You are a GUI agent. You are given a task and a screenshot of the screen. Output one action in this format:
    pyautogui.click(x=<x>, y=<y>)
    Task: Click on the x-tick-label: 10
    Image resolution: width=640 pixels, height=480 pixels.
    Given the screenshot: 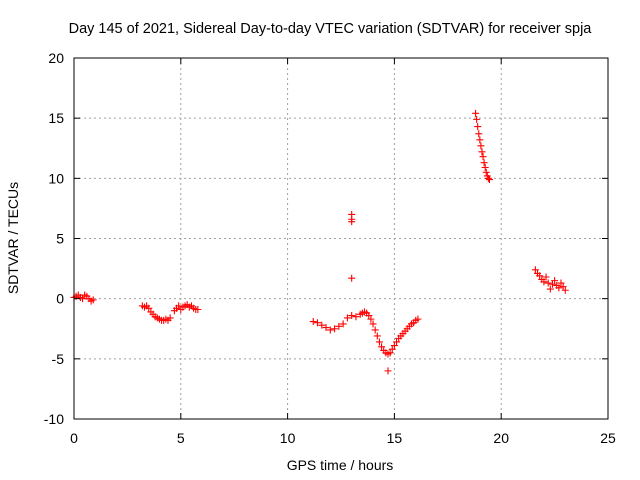 What is the action you would take?
    pyautogui.click(x=288, y=438)
    